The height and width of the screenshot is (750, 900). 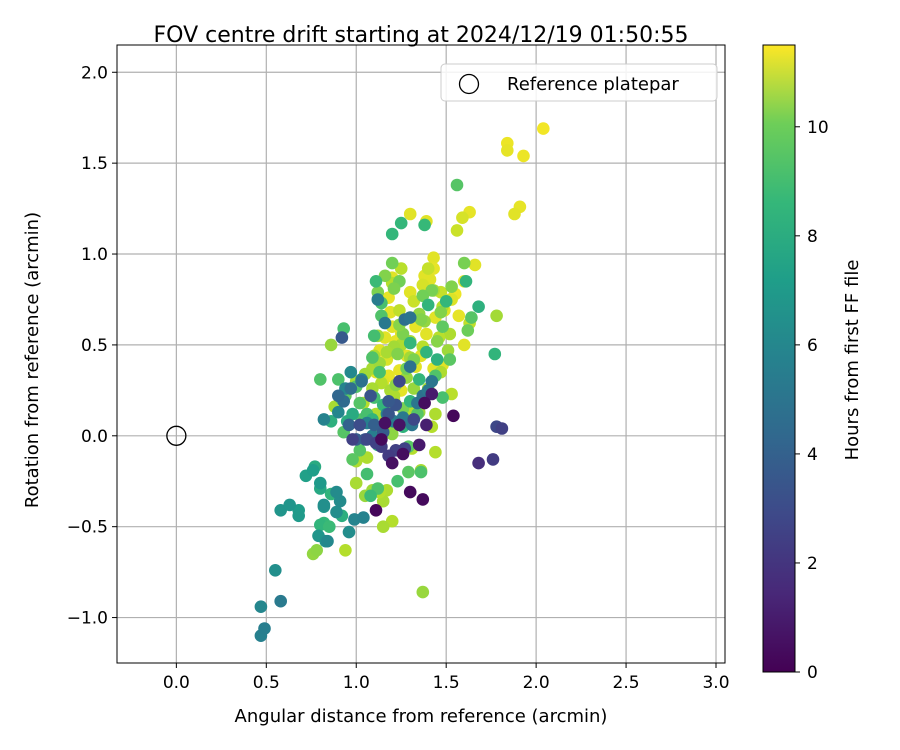 I want to click on colorbar-ticks: 0 2 4 6 8 10, so click(x=812, y=400).